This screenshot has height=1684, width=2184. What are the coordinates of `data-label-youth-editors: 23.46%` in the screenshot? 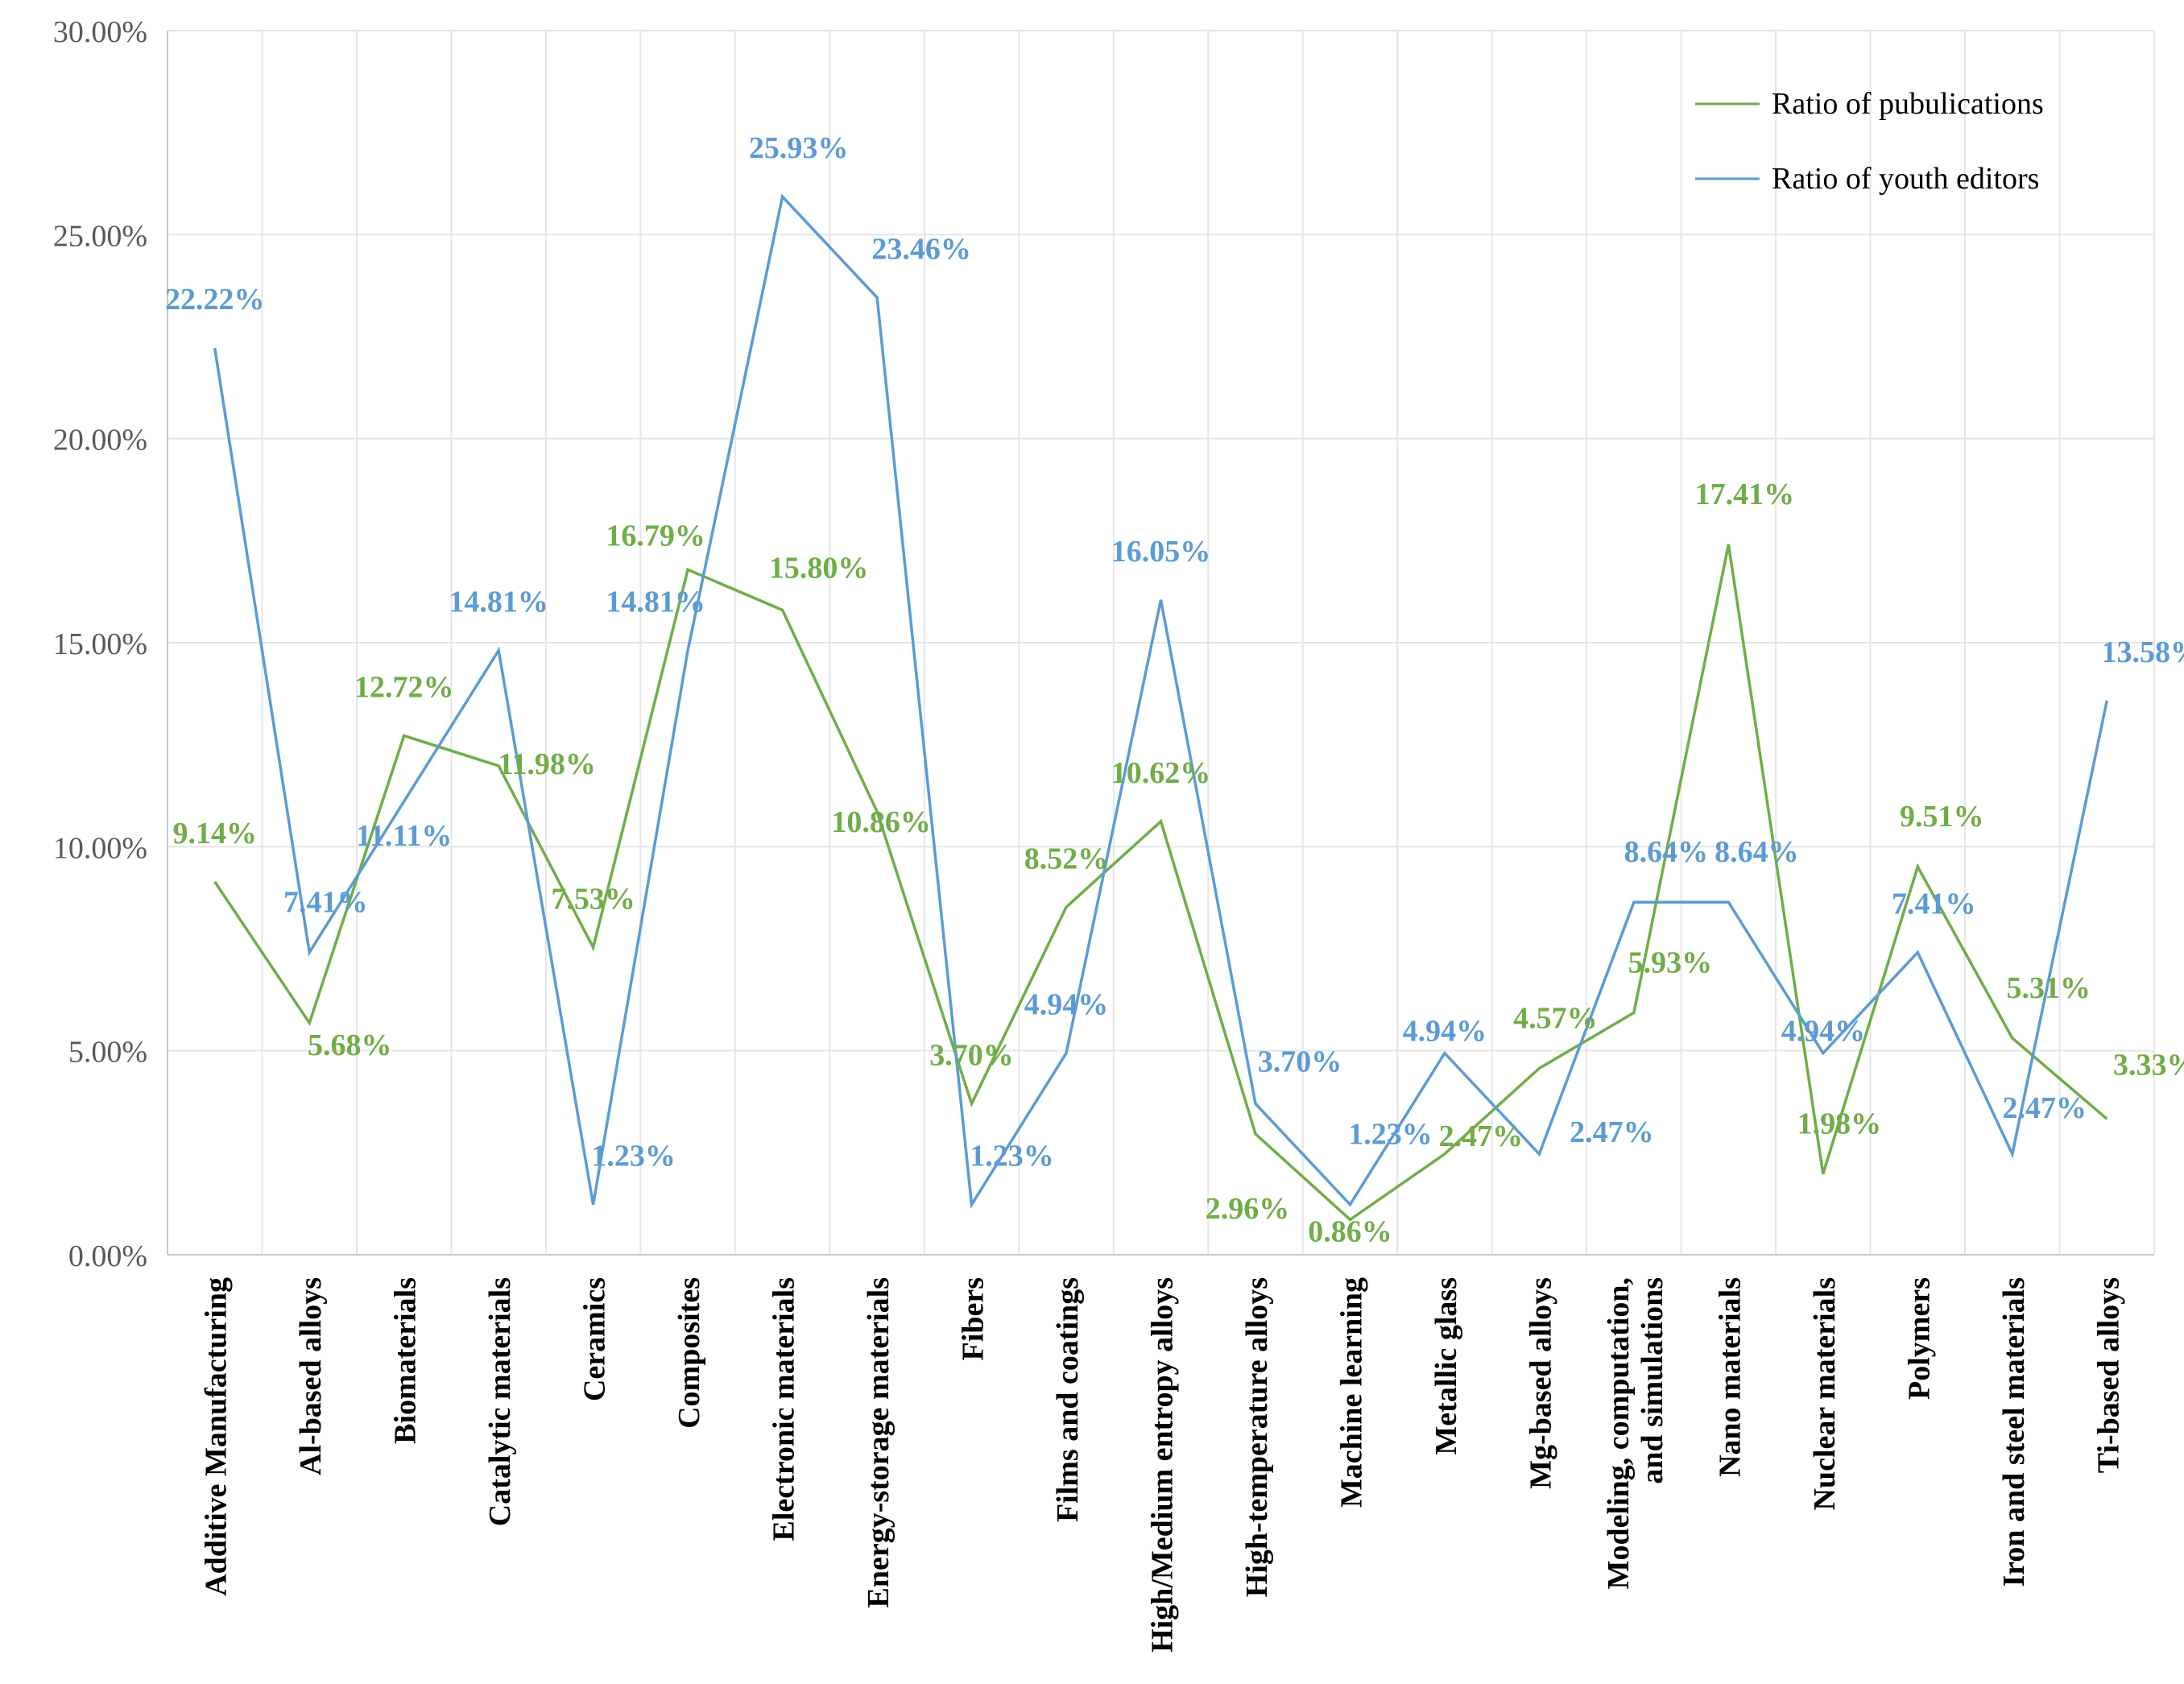 It's located at (921, 249).